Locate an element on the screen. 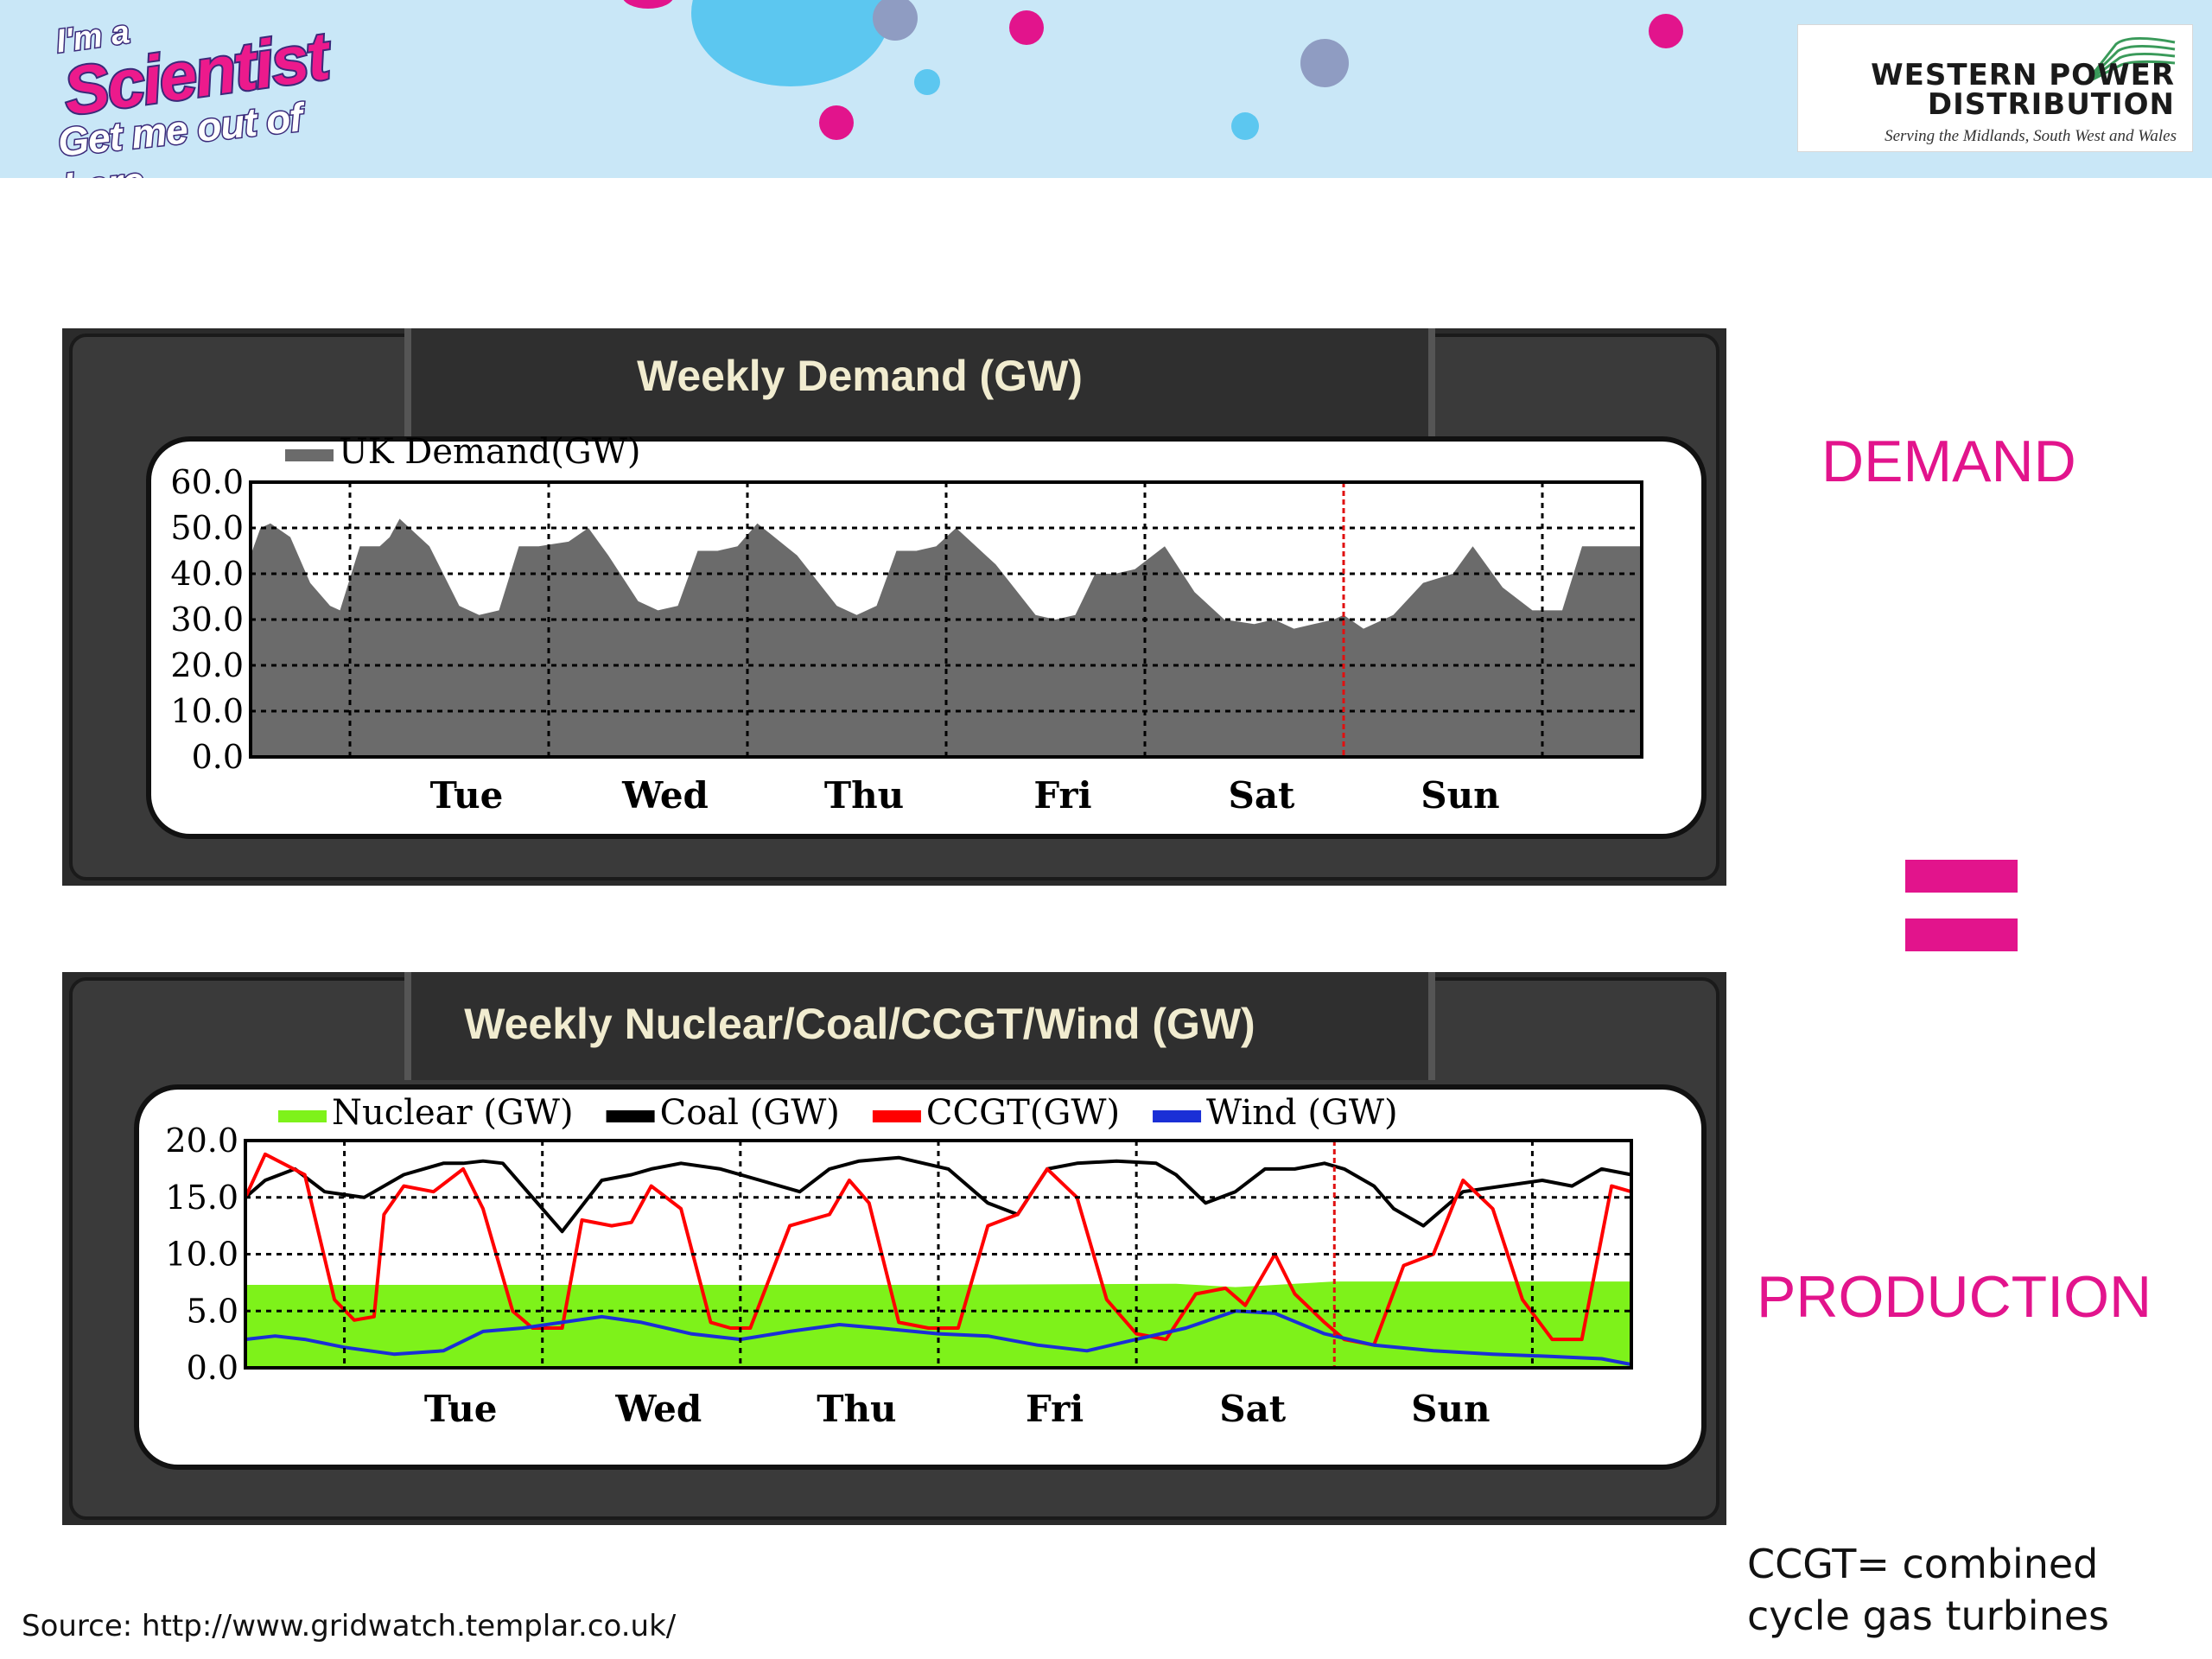  production-label: PRODUCTION is located at coordinates (1954, 1297).